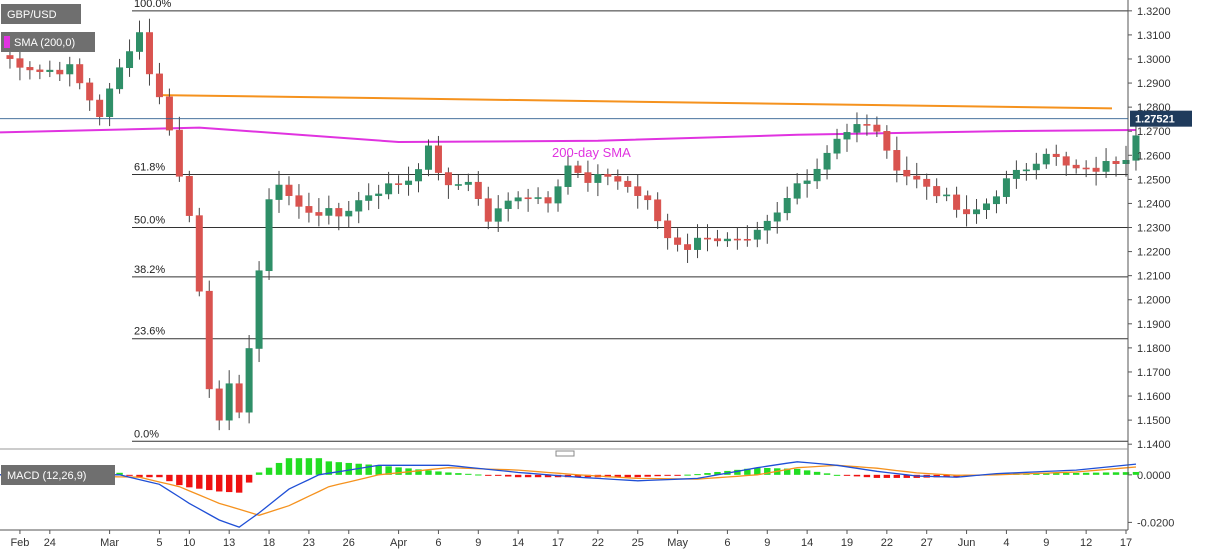 The width and height of the screenshot is (1207, 555). Describe the element at coordinates (636, 102) in the screenshot. I see `resistance-line-path` at that location.